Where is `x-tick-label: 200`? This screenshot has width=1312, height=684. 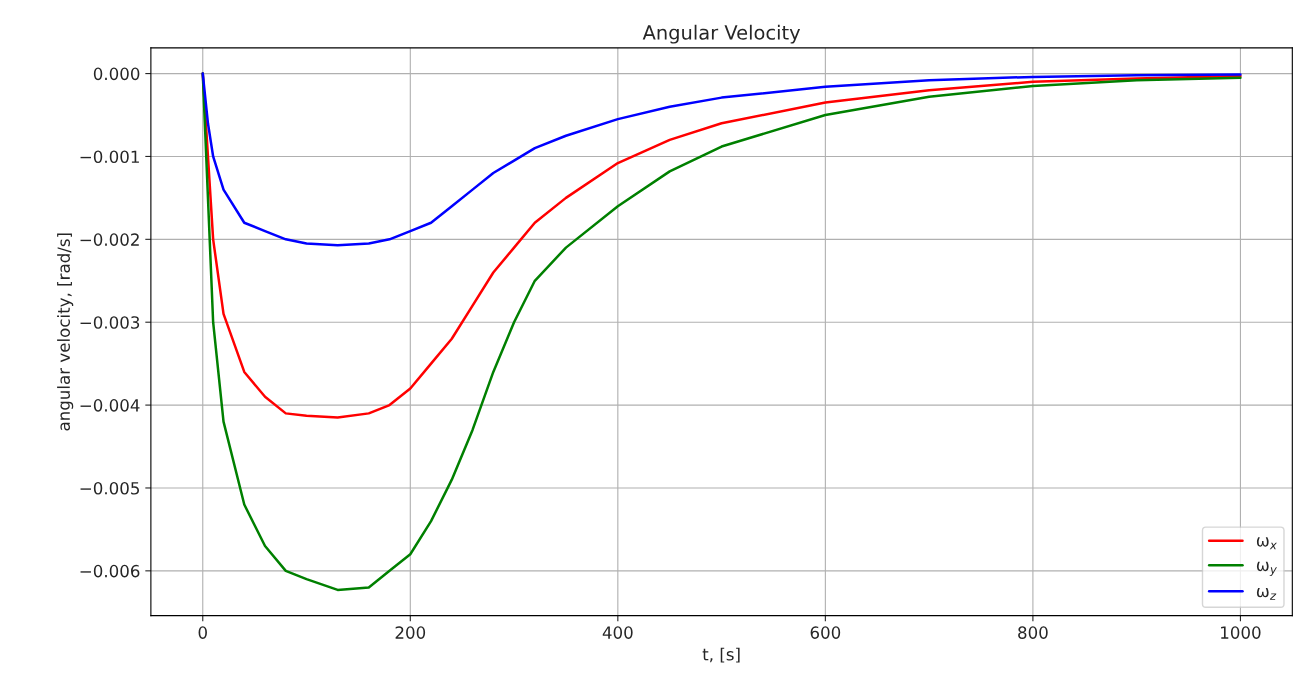
x-tick-label: 200 is located at coordinates (410, 632).